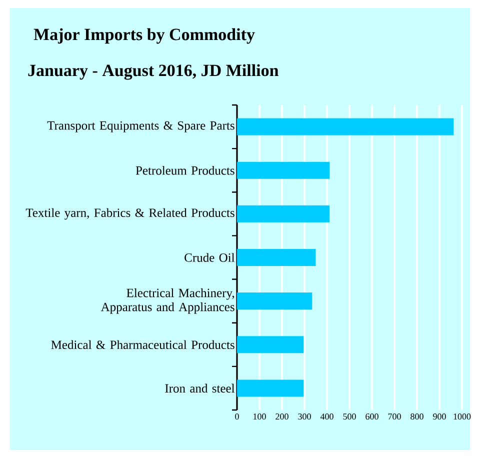 The width and height of the screenshot is (478, 456). What do you see at coordinates (209, 257) in the screenshot?
I see `y-tick-label: Crude Oil` at bounding box center [209, 257].